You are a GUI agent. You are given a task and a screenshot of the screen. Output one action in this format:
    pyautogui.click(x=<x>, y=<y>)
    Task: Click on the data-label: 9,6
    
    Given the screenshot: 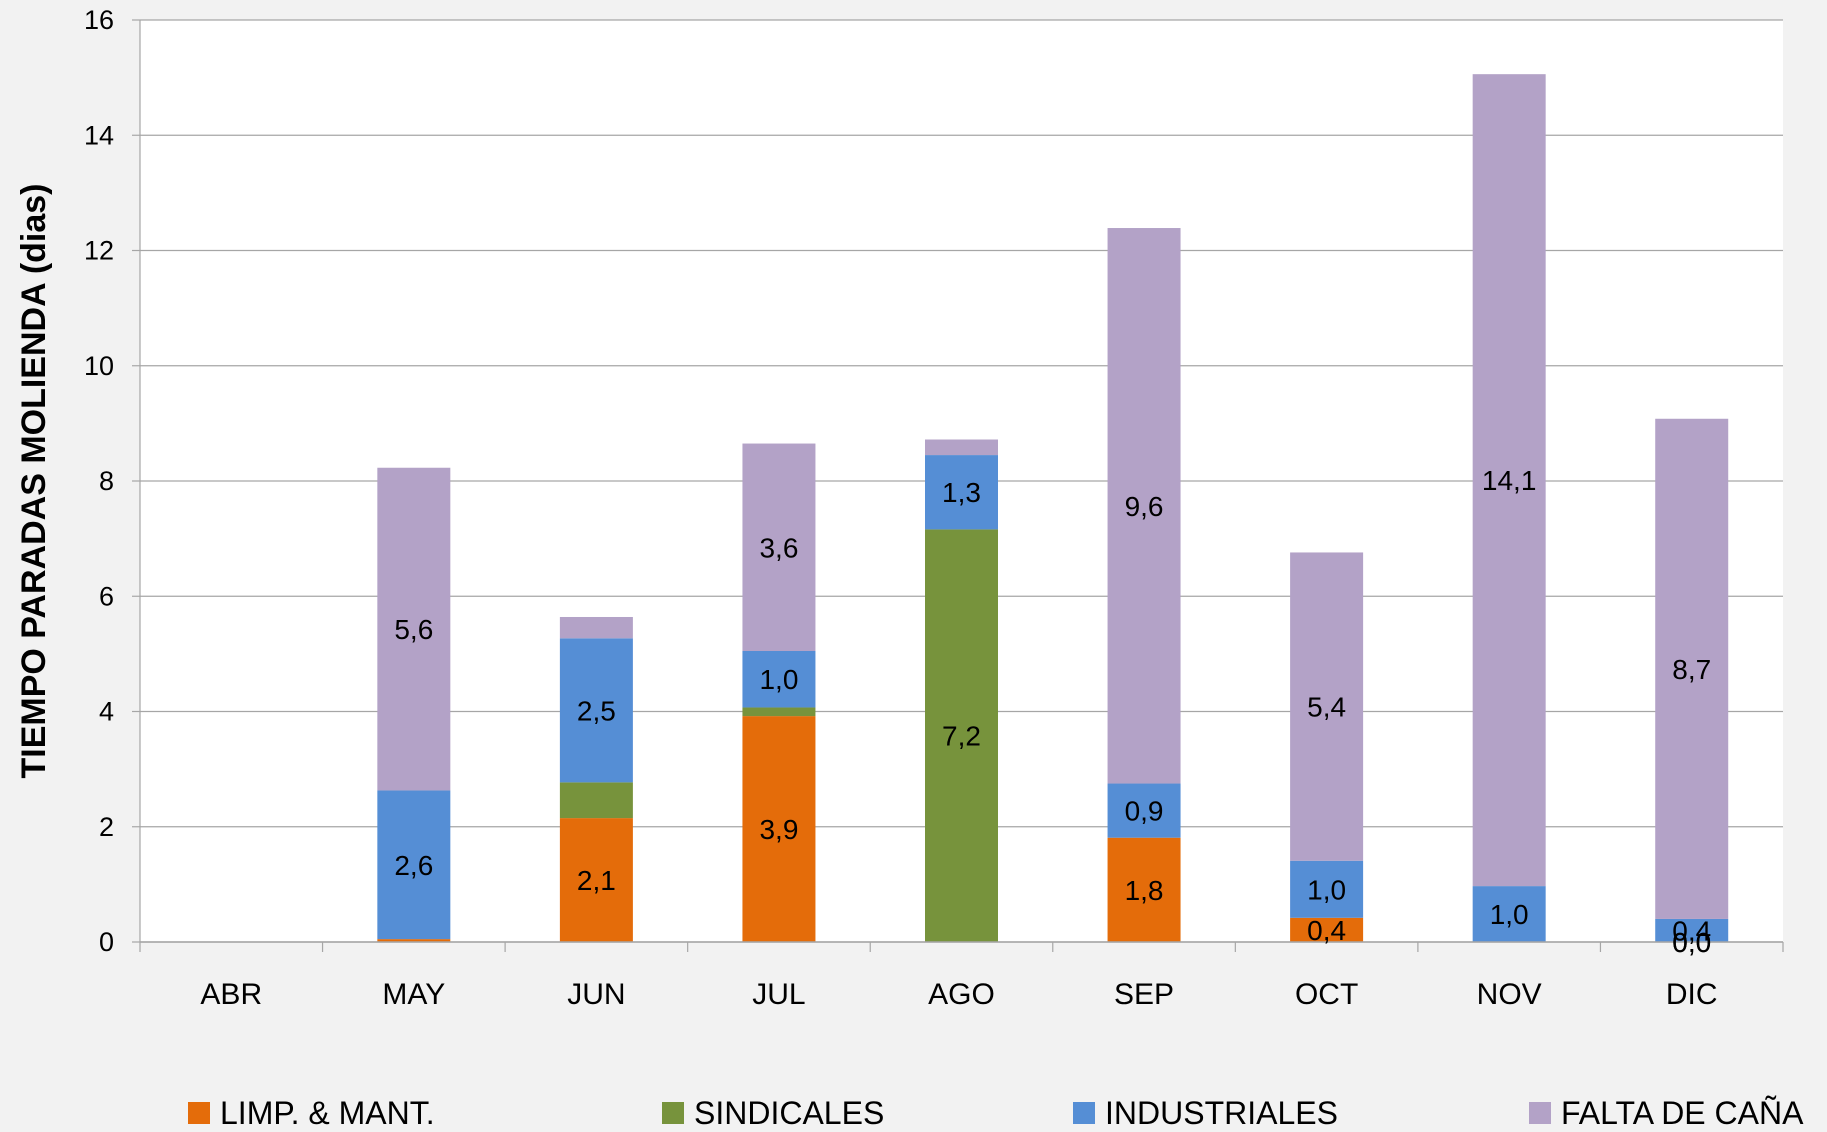 What is the action you would take?
    pyautogui.click(x=1144, y=506)
    